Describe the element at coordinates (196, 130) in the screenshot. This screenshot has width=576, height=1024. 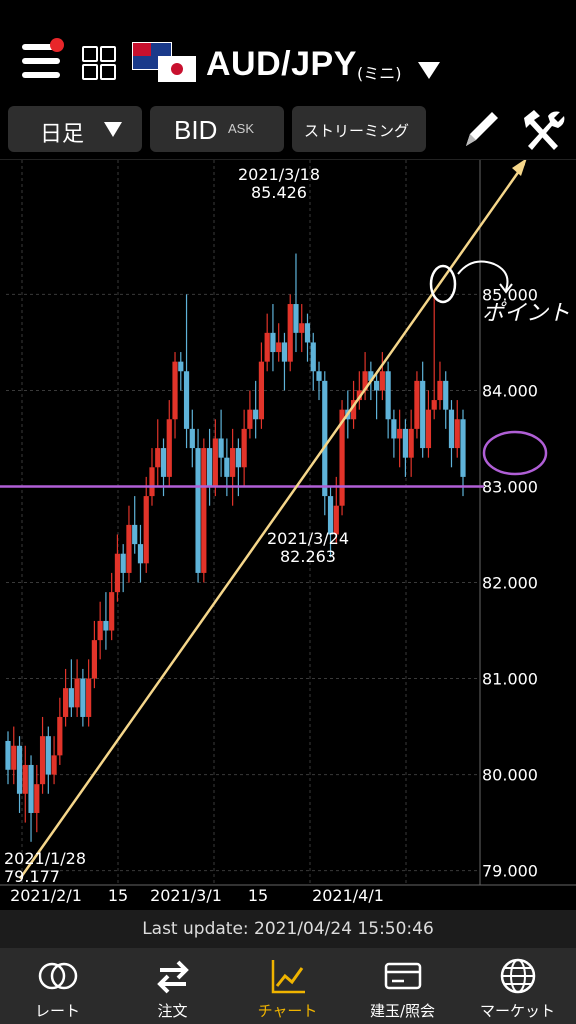
I see `bid-label: BID` at that location.